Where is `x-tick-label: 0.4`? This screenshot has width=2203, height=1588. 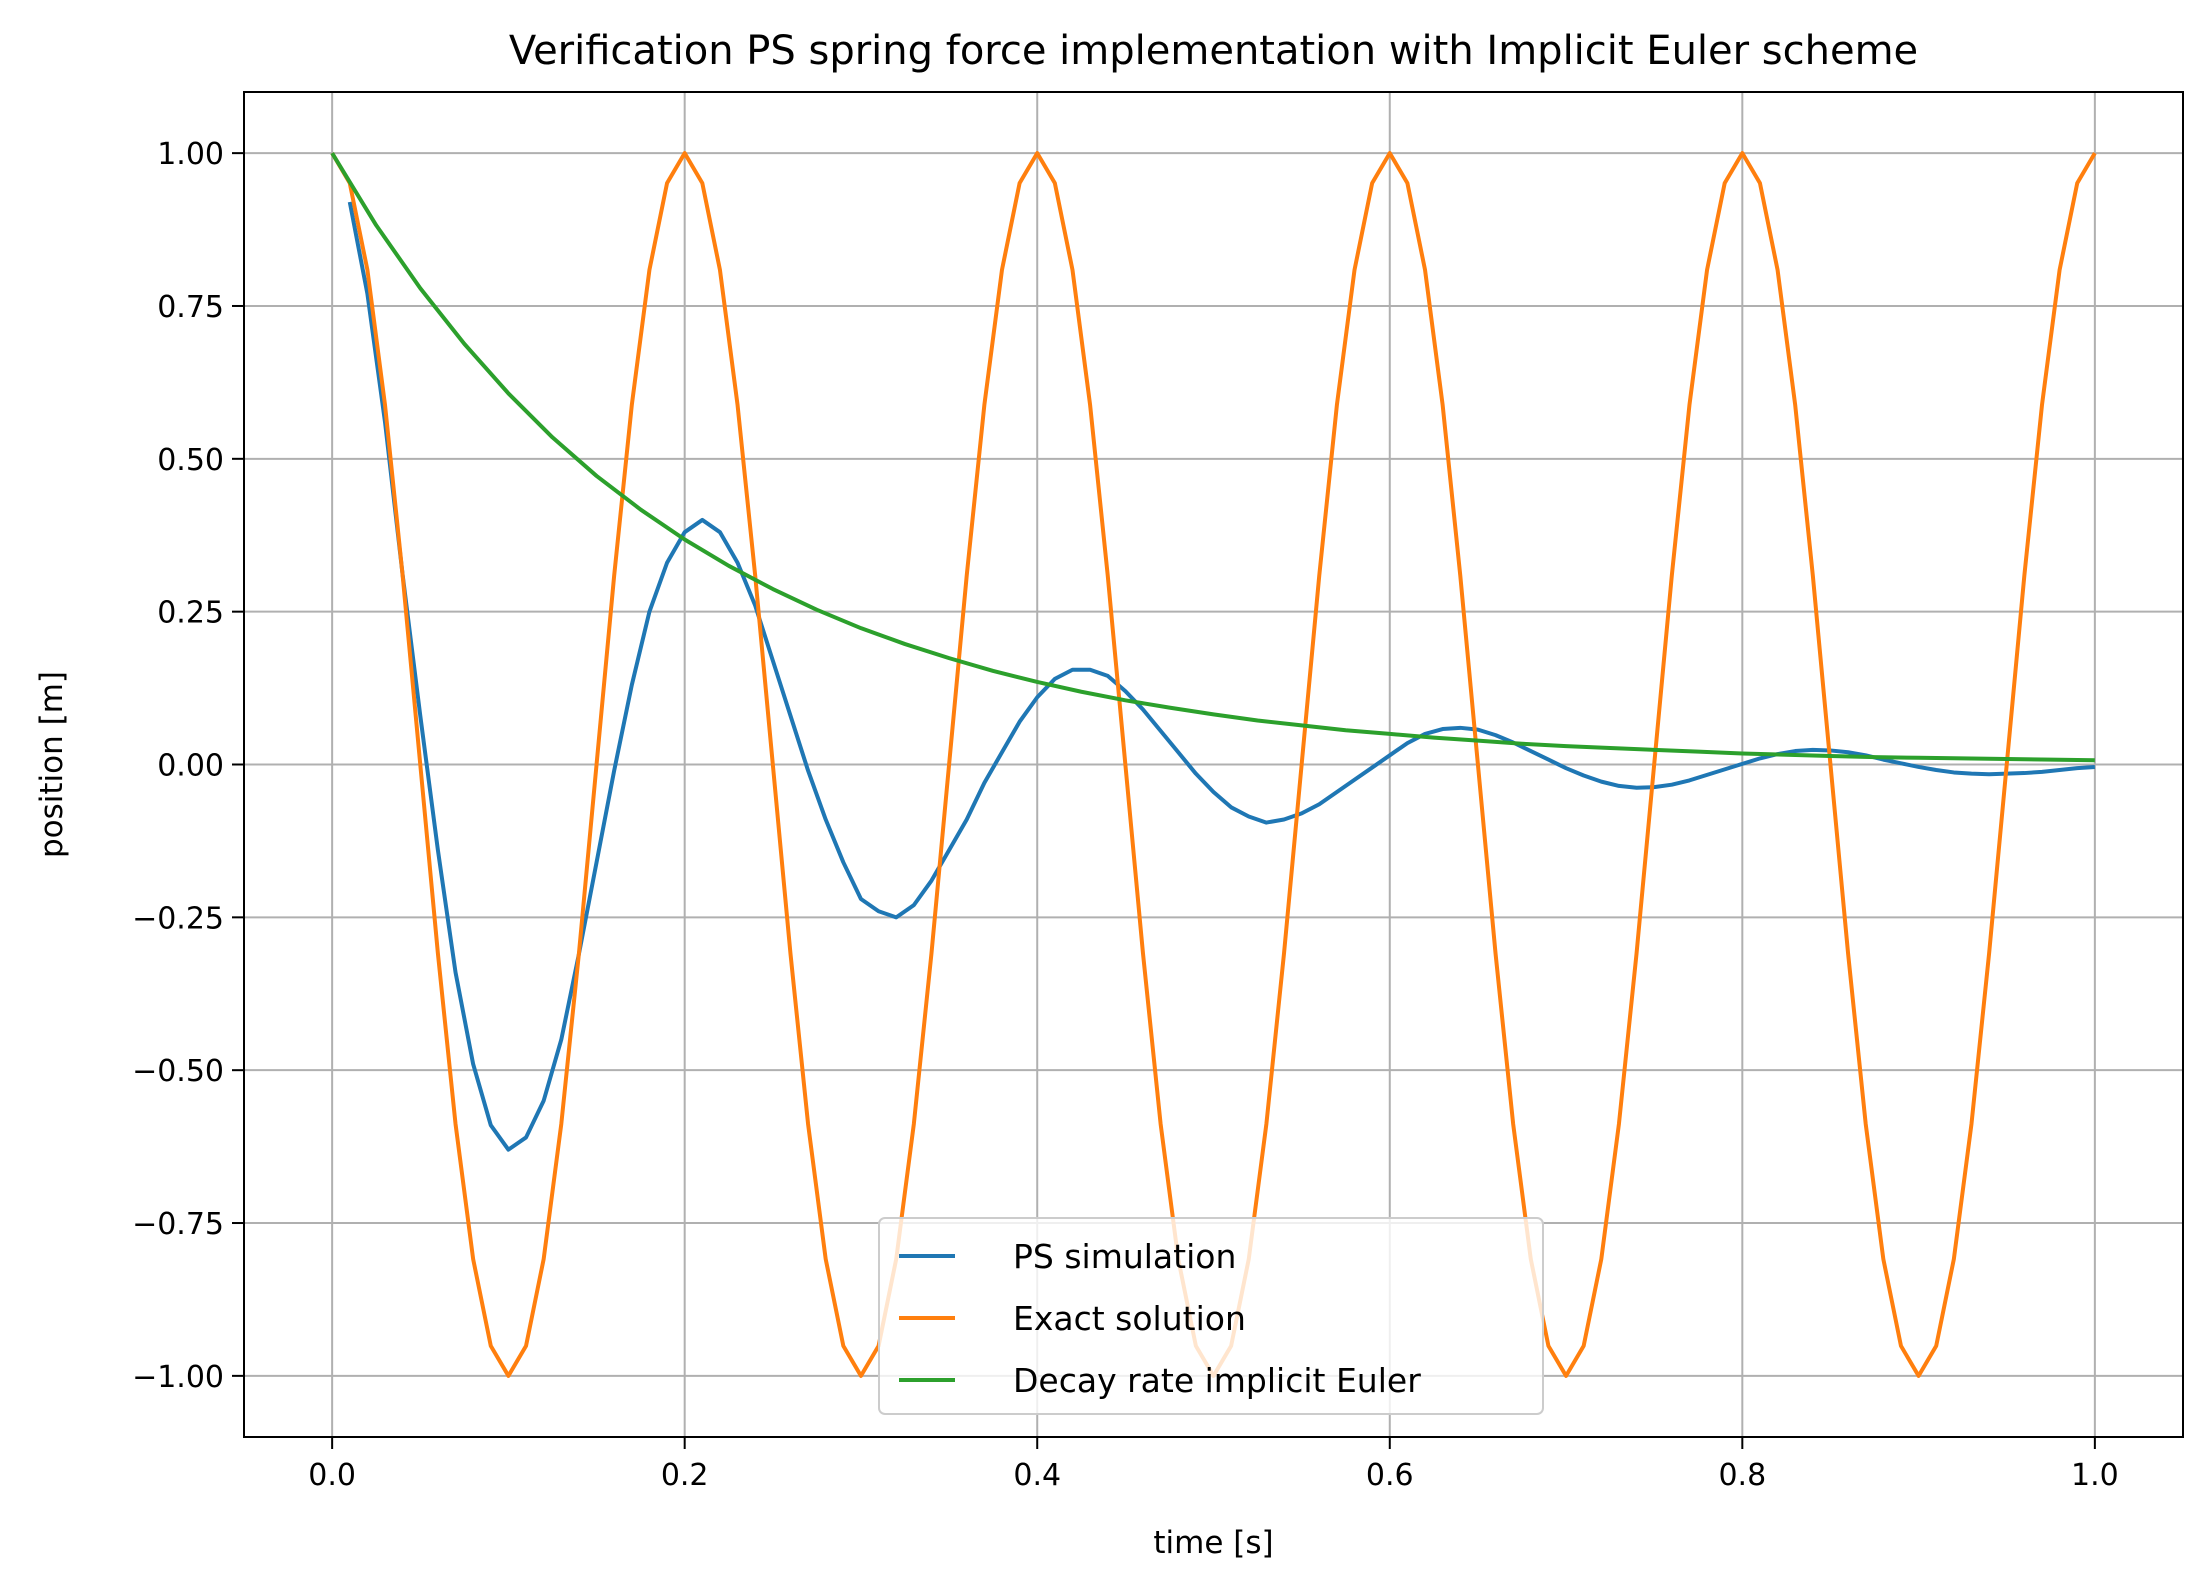 x-tick-label: 0.4 is located at coordinates (1037, 1475).